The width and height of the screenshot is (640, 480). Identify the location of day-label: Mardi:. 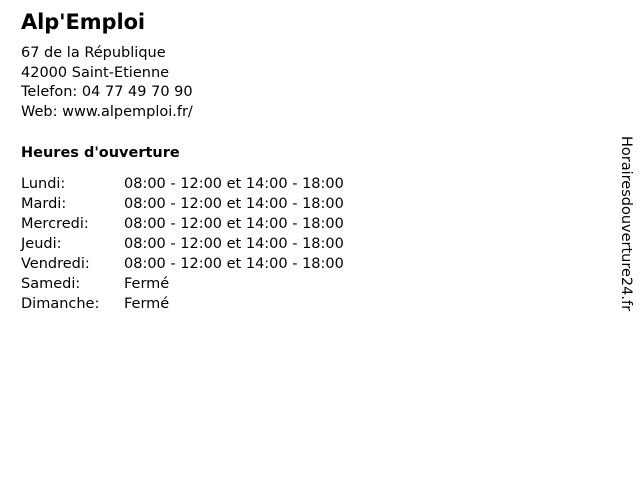
(44, 204).